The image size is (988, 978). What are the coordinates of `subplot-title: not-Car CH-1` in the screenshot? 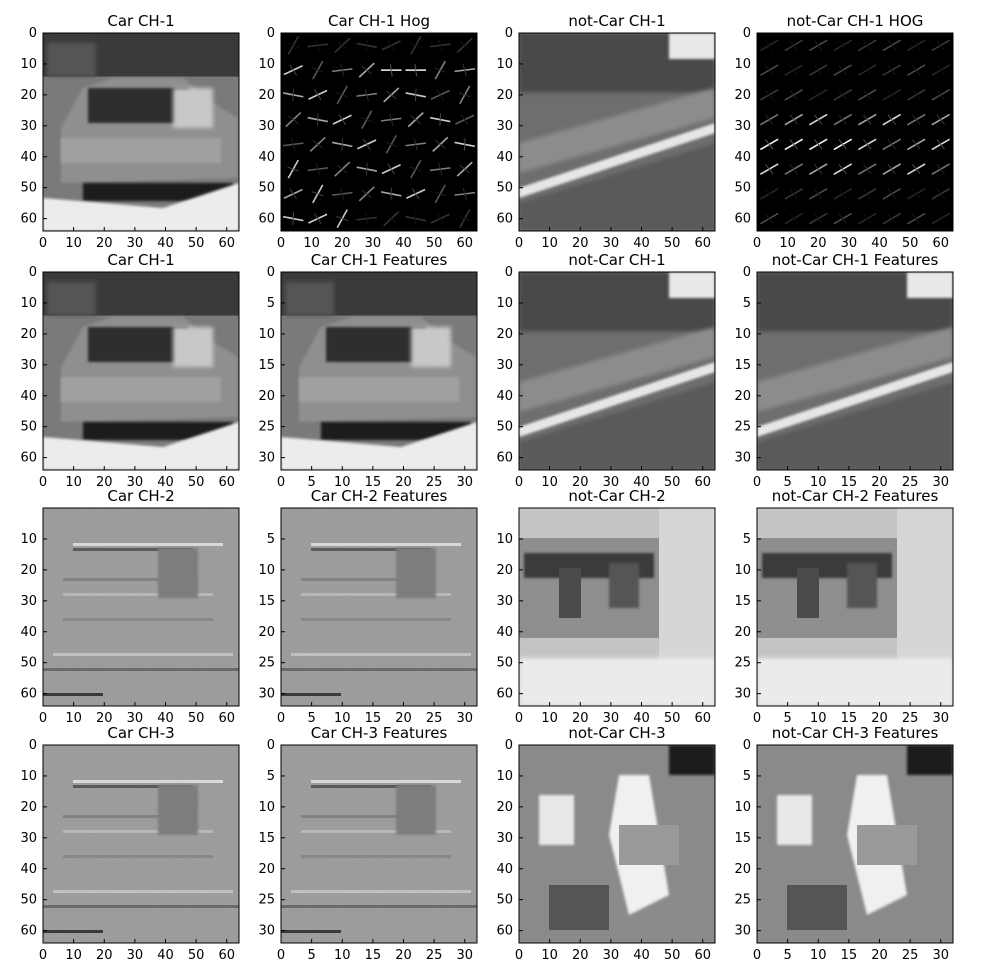 It's located at (616, 260).